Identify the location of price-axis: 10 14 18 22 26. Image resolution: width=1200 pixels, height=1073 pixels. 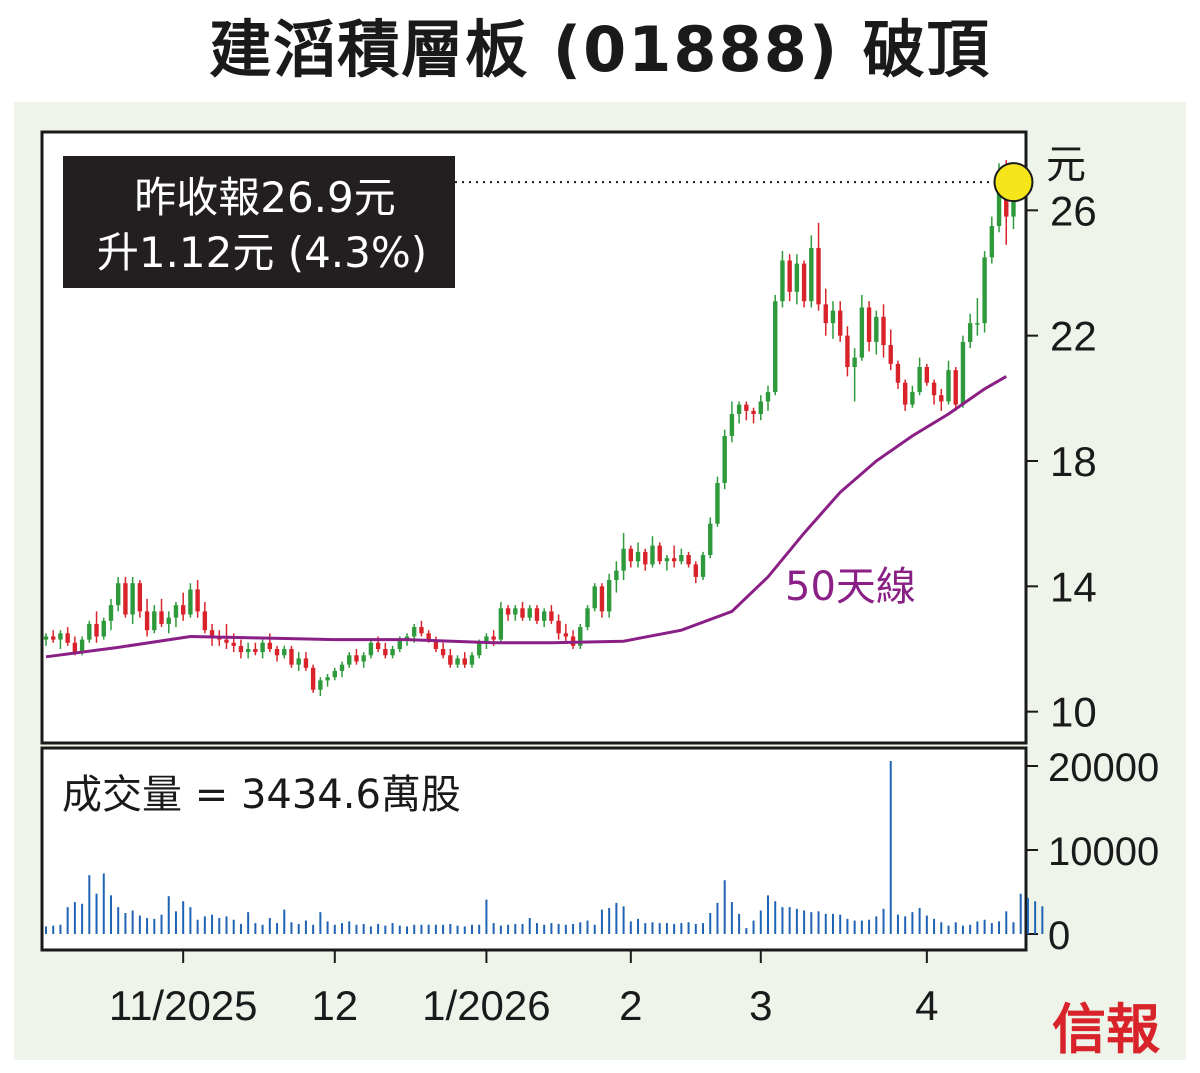
(1061, 461).